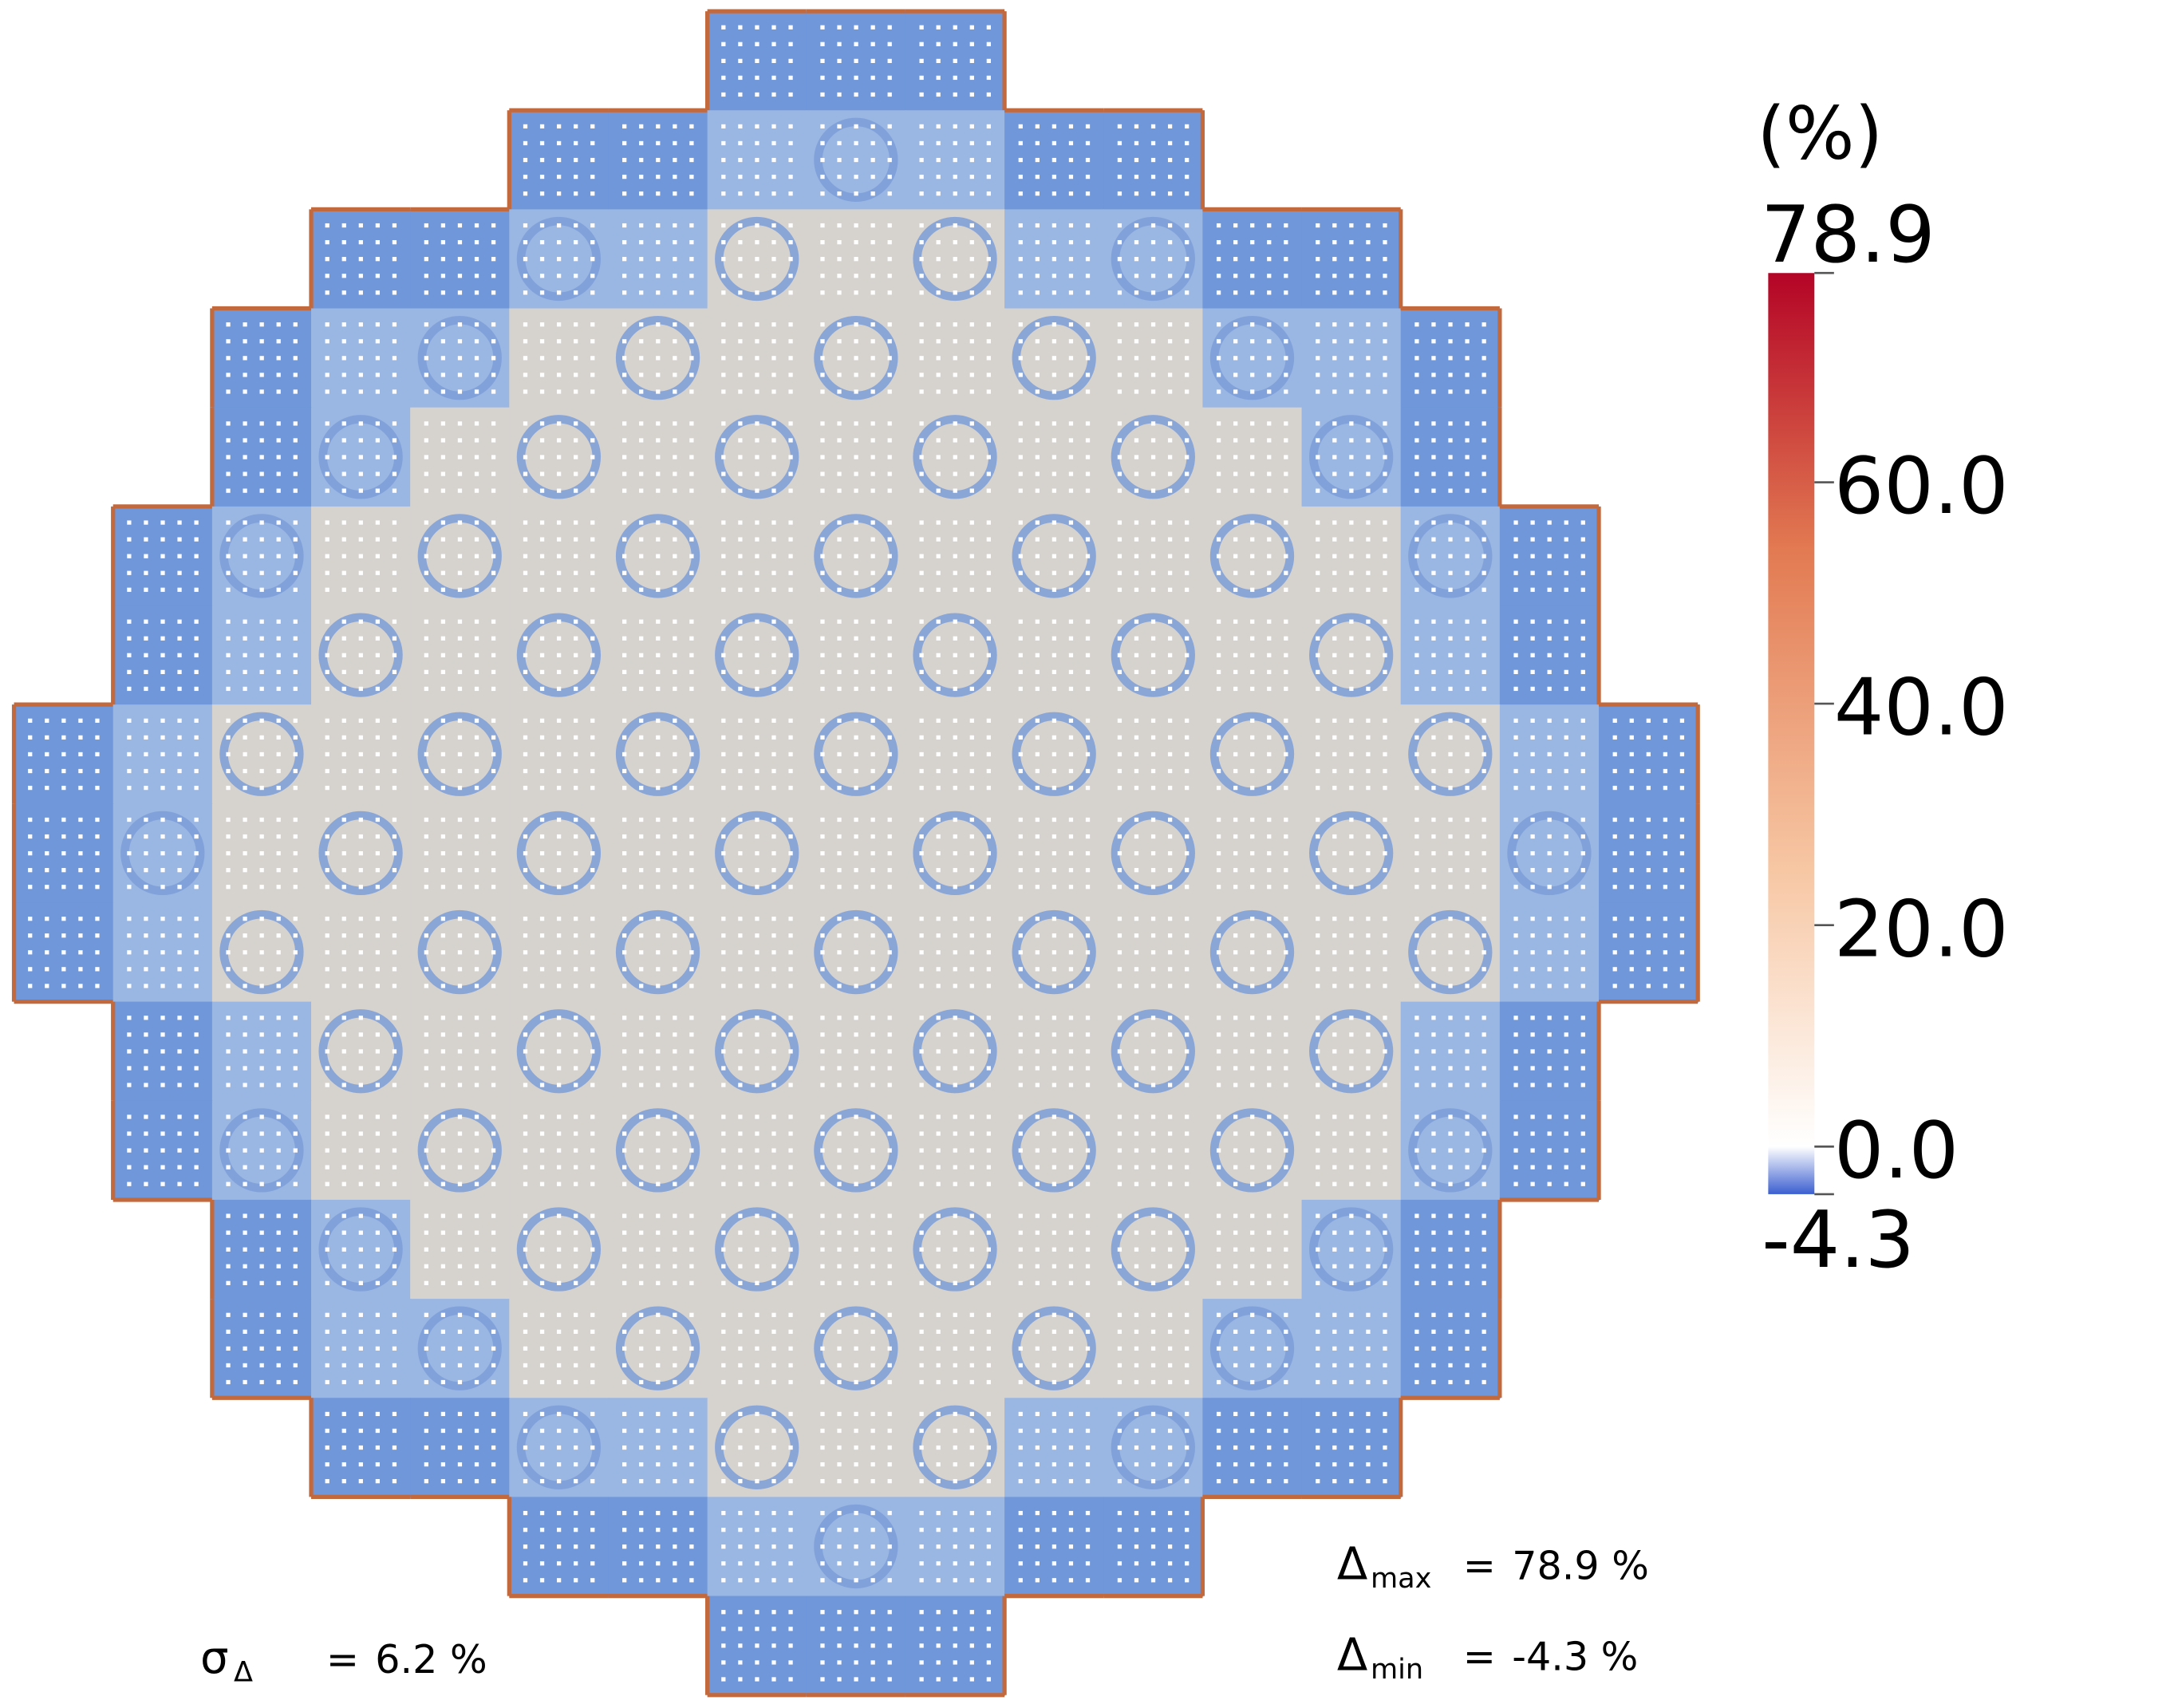 This screenshot has height=1708, width=2170. What do you see at coordinates (1153, 1051) in the screenshot?
I see `assembly-ring` at bounding box center [1153, 1051].